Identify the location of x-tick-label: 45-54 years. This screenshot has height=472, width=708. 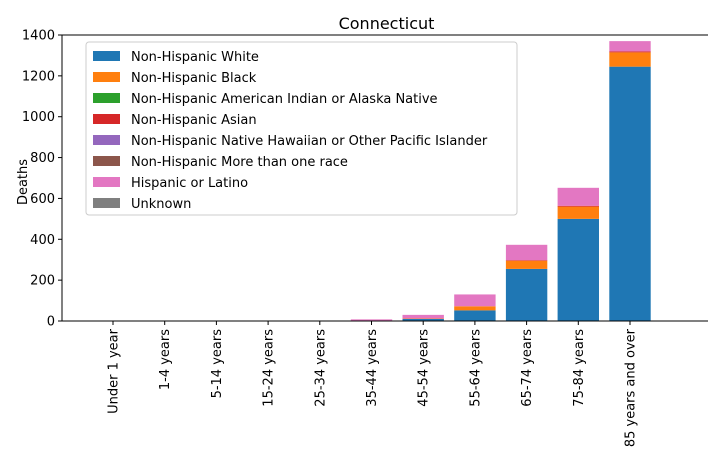
(424, 368).